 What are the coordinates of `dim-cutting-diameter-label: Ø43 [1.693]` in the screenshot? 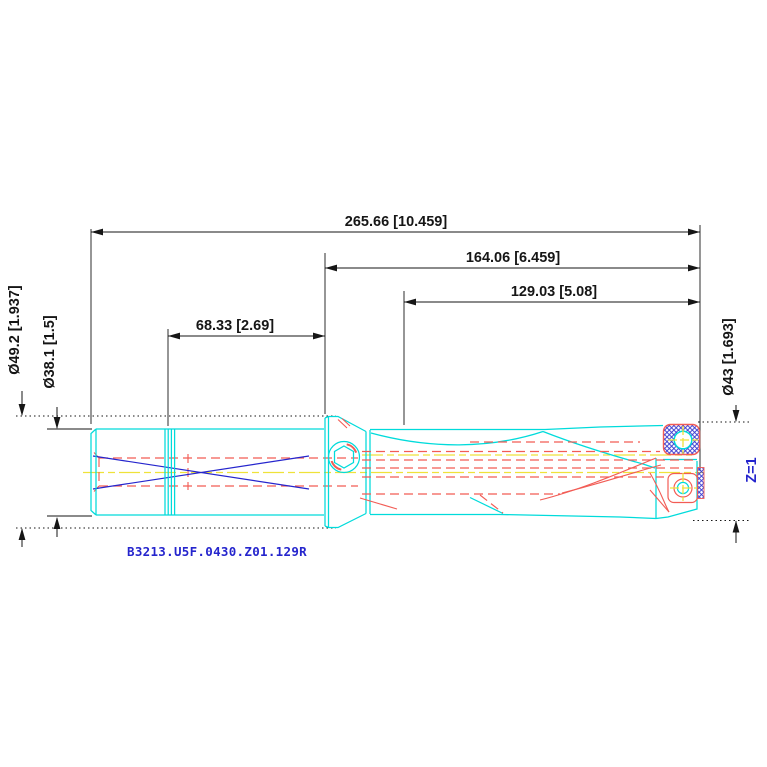 It's located at (729, 357).